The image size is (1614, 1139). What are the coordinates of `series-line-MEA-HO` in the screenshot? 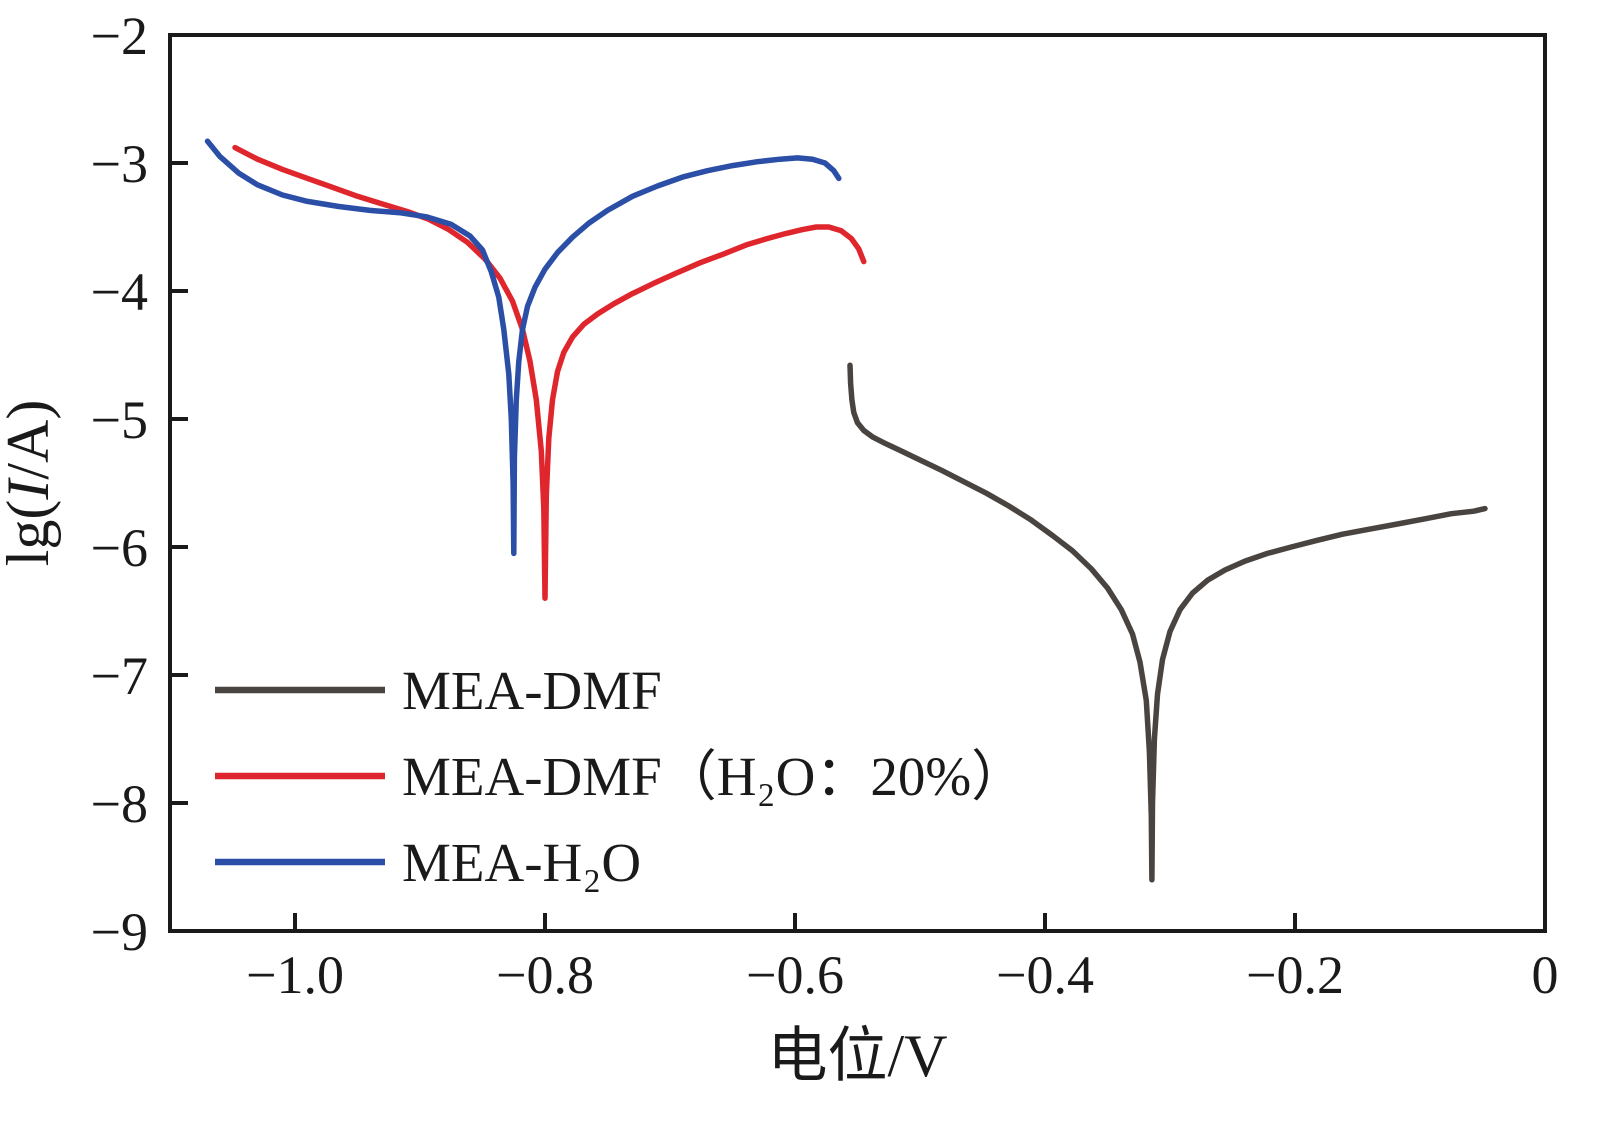 It's located at (523, 347).